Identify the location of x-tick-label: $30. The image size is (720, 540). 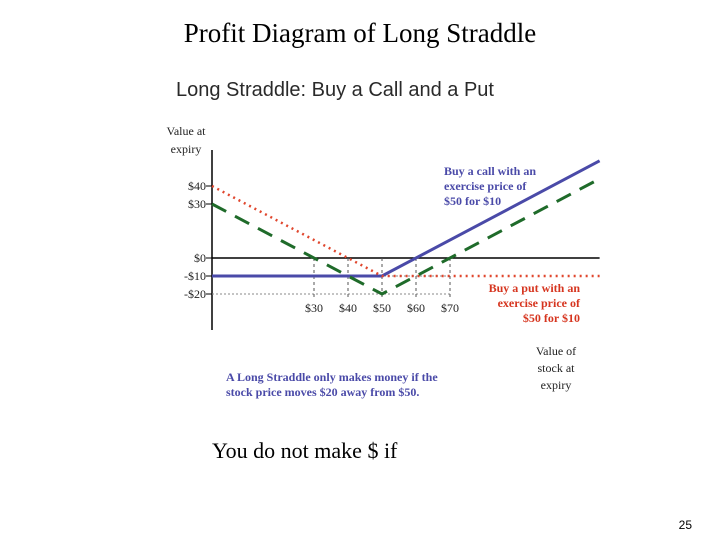
(314, 308).